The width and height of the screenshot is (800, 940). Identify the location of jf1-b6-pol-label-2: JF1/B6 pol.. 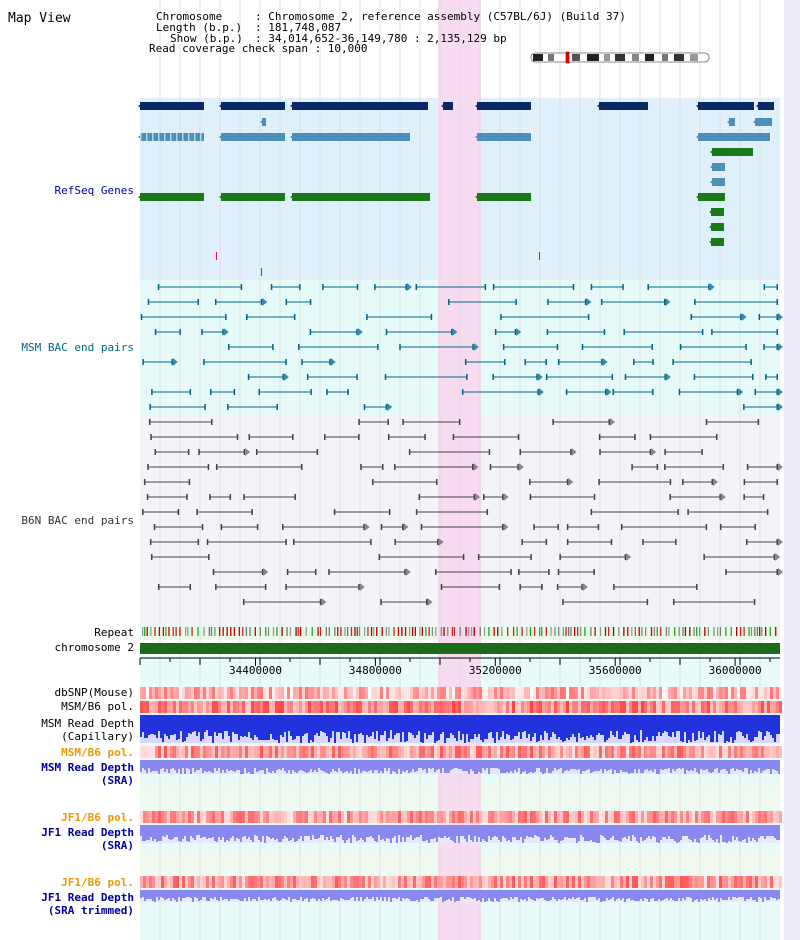
(97, 882).